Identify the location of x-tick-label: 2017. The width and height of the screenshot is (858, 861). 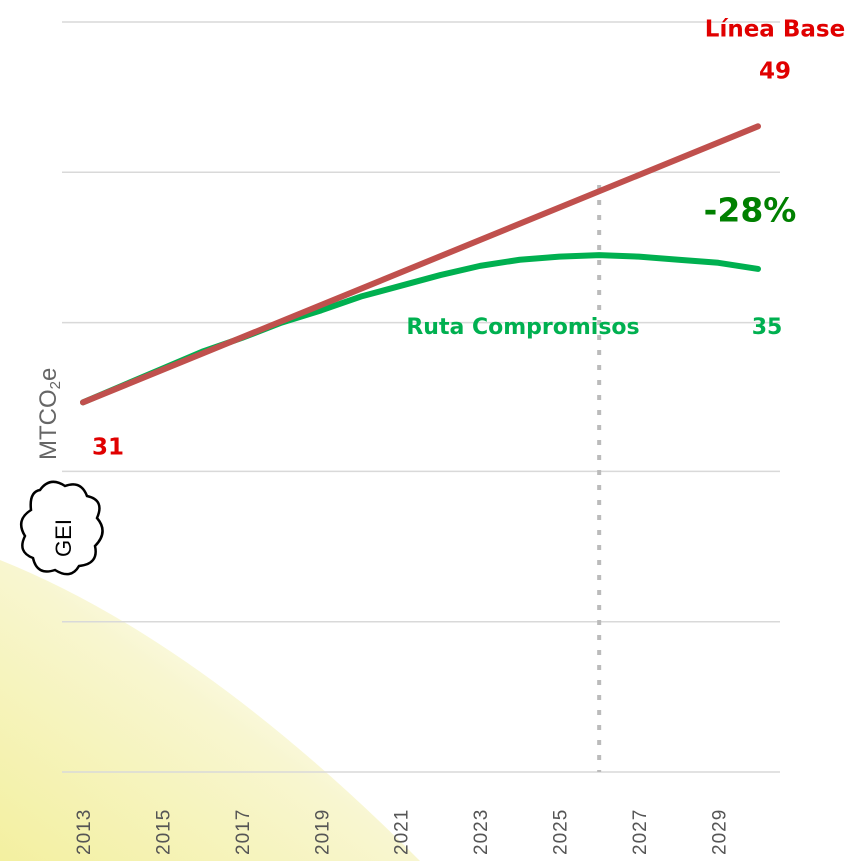
(243, 832).